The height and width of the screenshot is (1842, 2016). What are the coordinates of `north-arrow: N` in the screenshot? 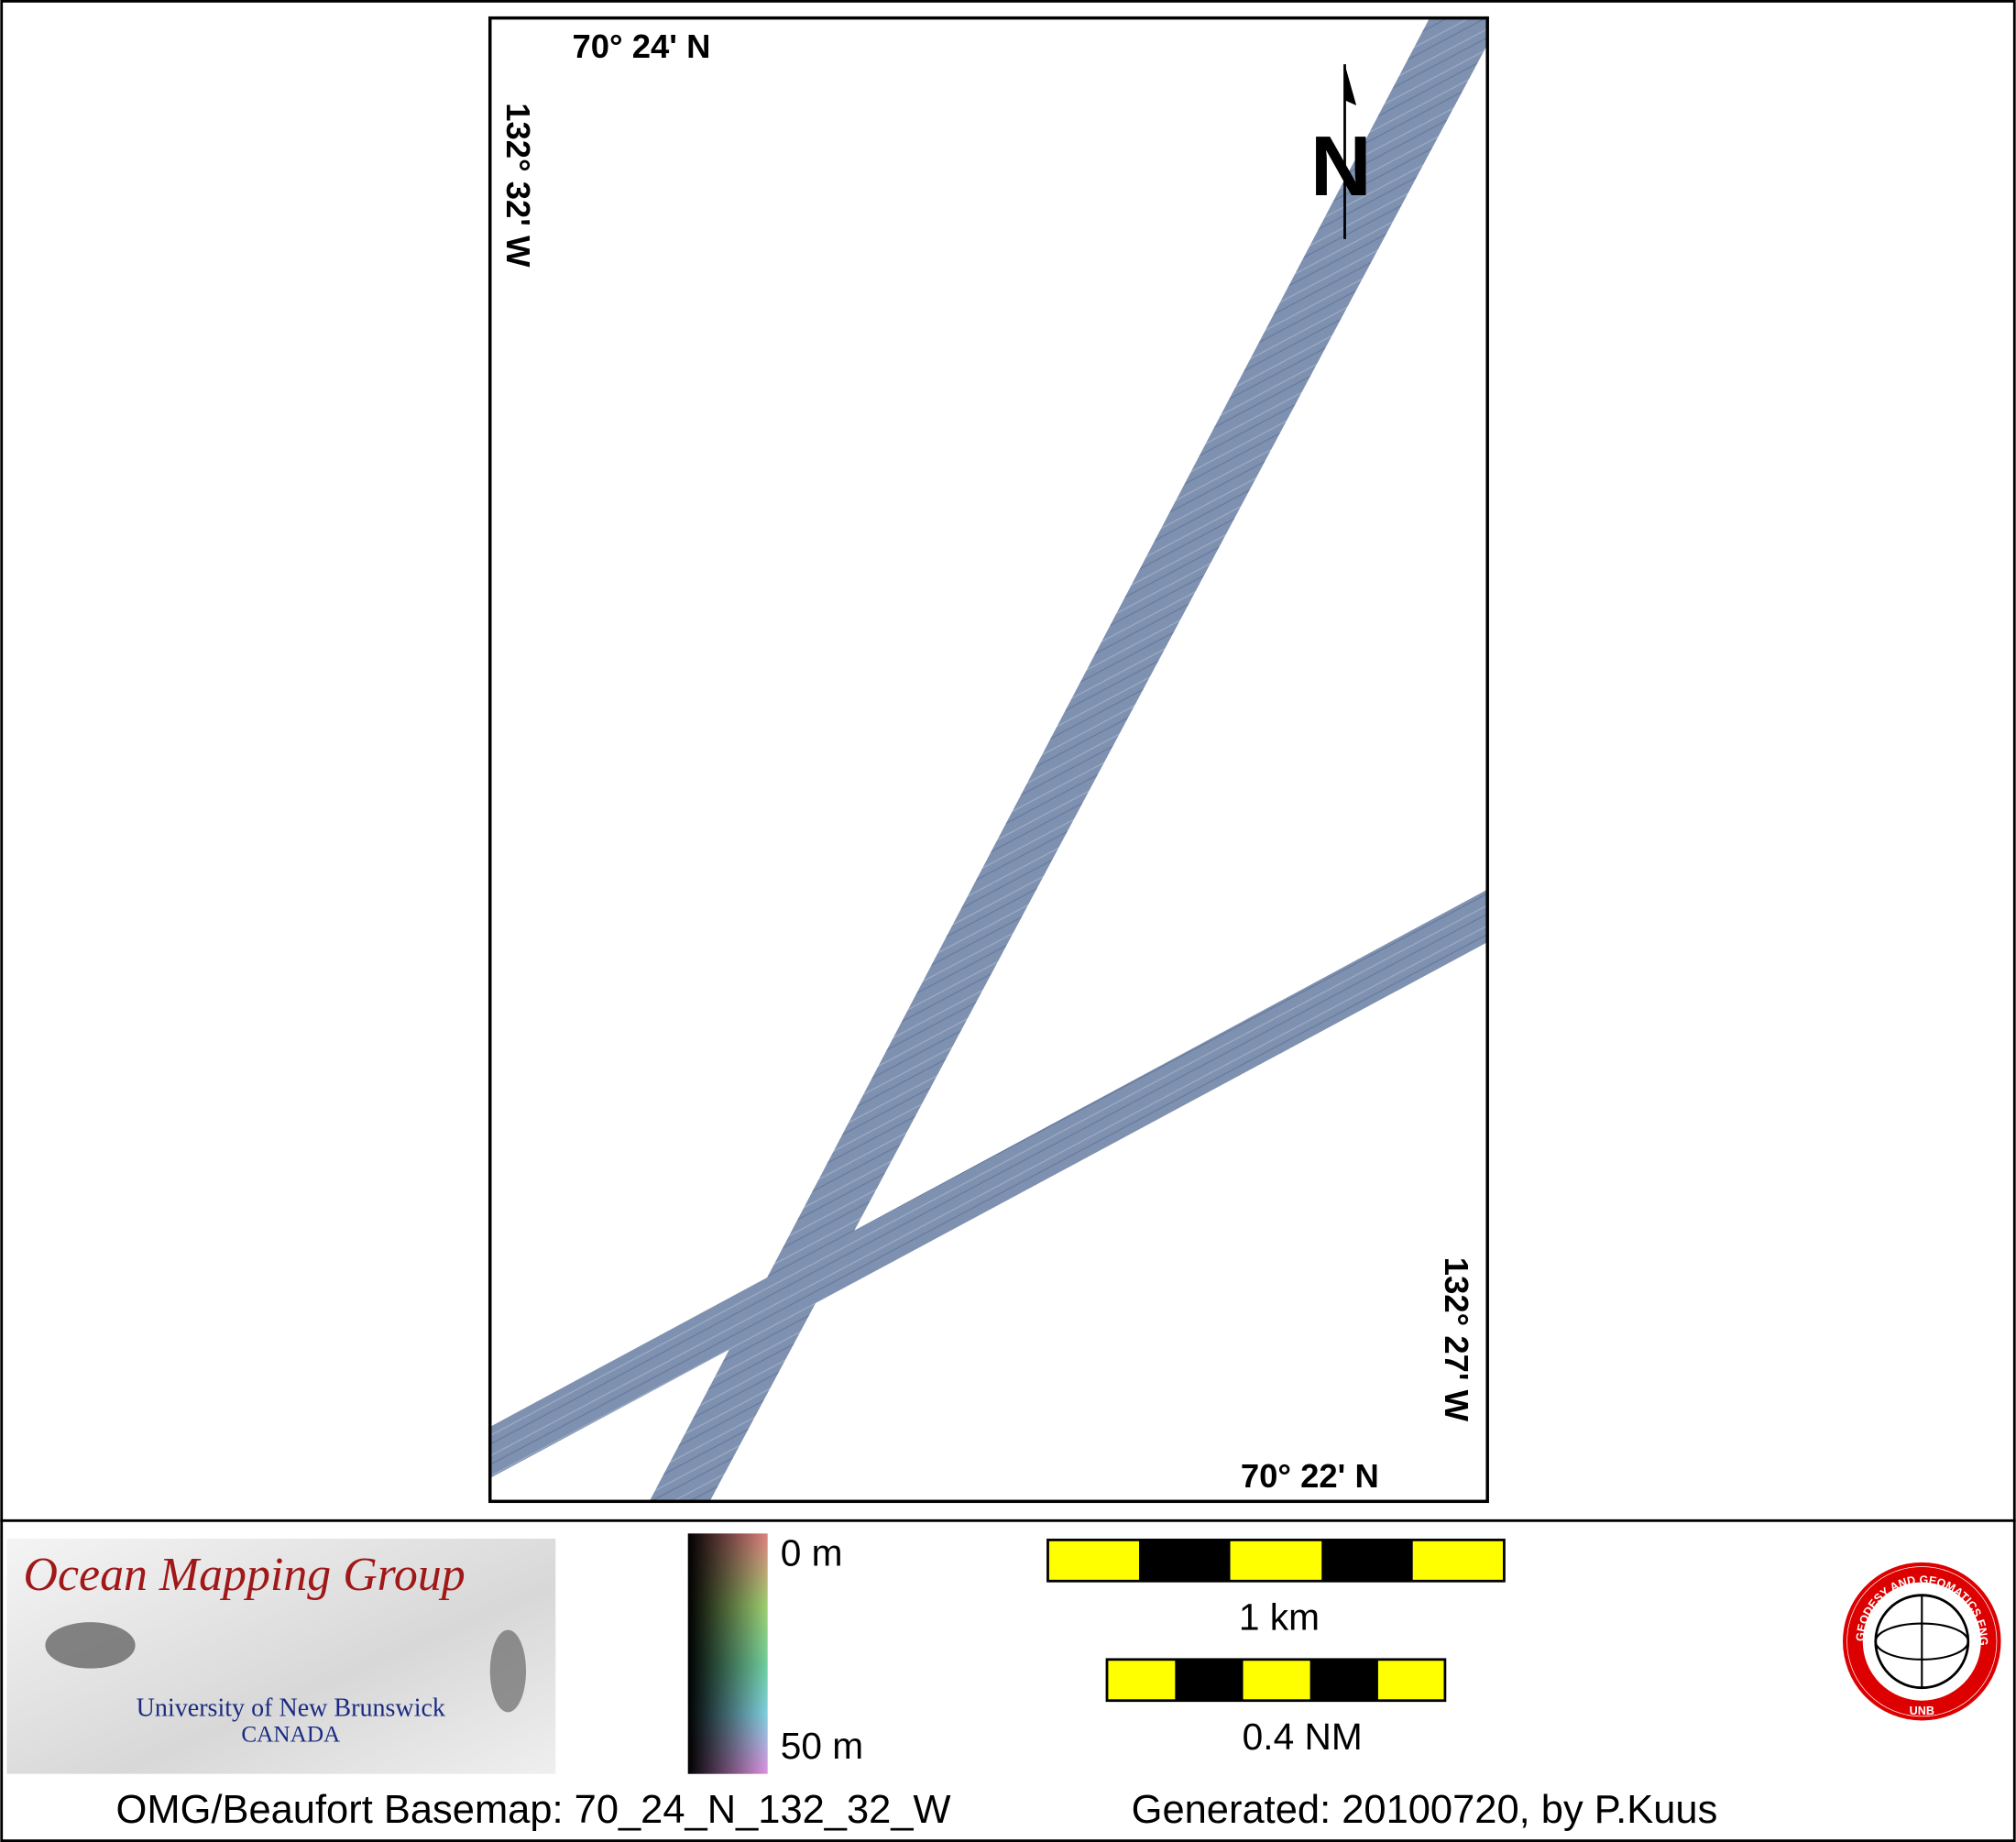 It's located at (1341, 152).